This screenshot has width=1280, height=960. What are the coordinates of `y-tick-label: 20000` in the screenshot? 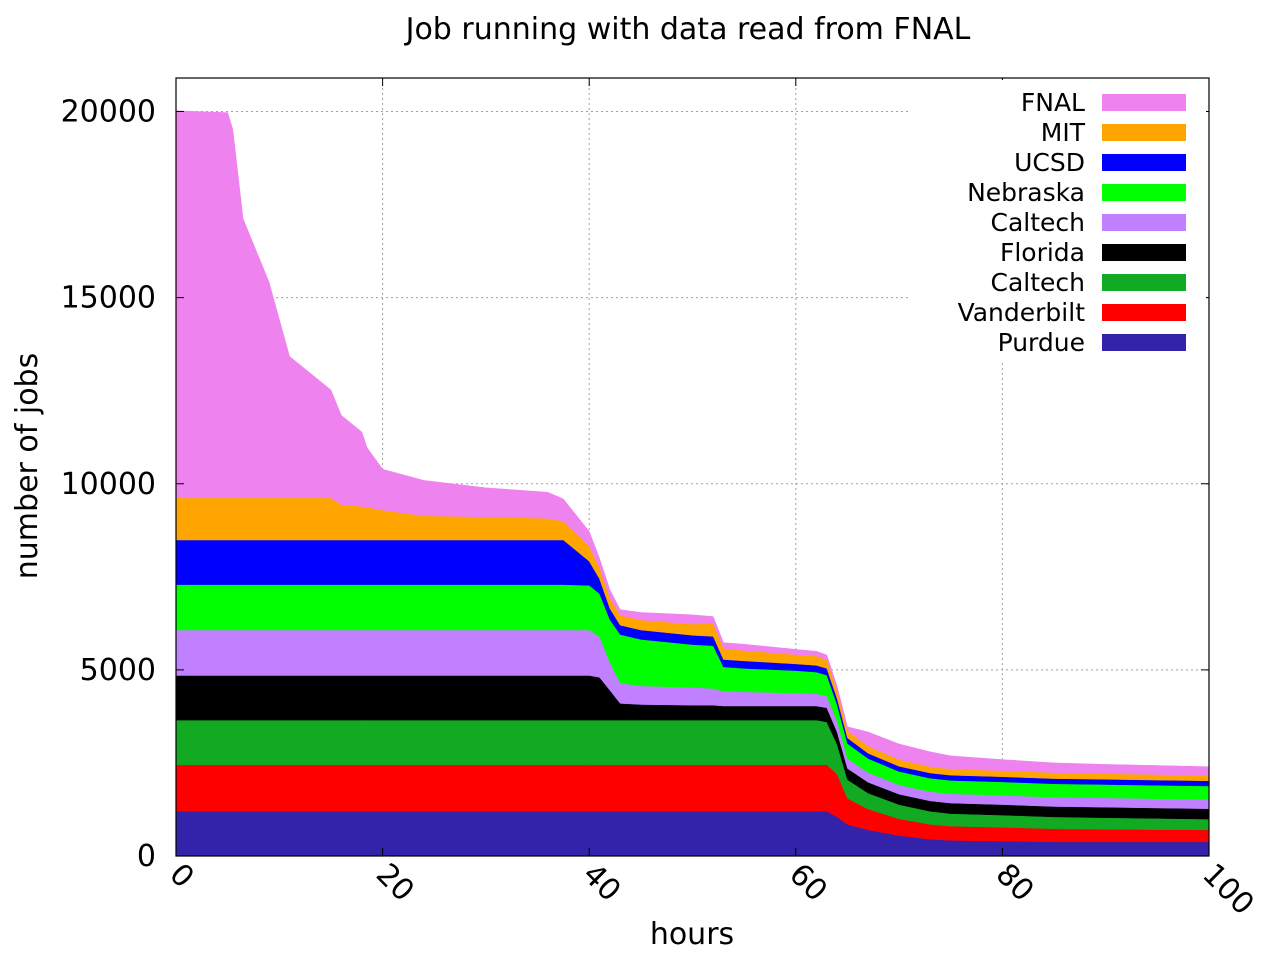 It's located at (108, 112).